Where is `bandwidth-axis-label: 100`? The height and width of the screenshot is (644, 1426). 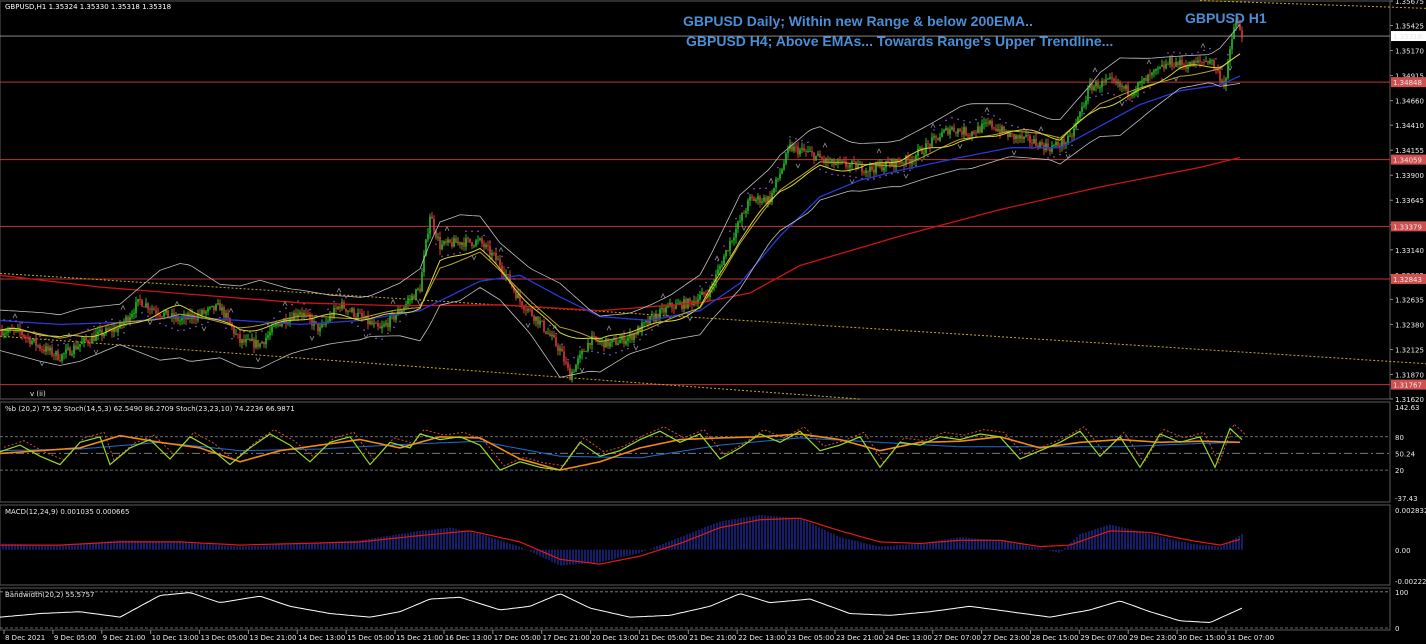 bandwidth-axis-label: 100 is located at coordinates (1401, 593).